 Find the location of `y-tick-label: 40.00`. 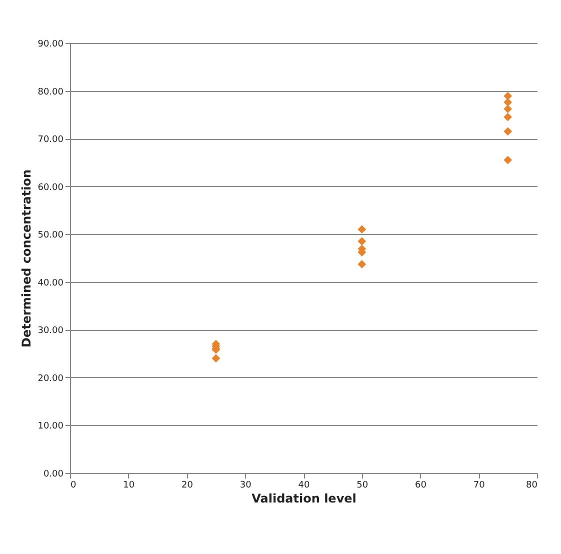

y-tick-label: 40.00 is located at coordinates (51, 283).